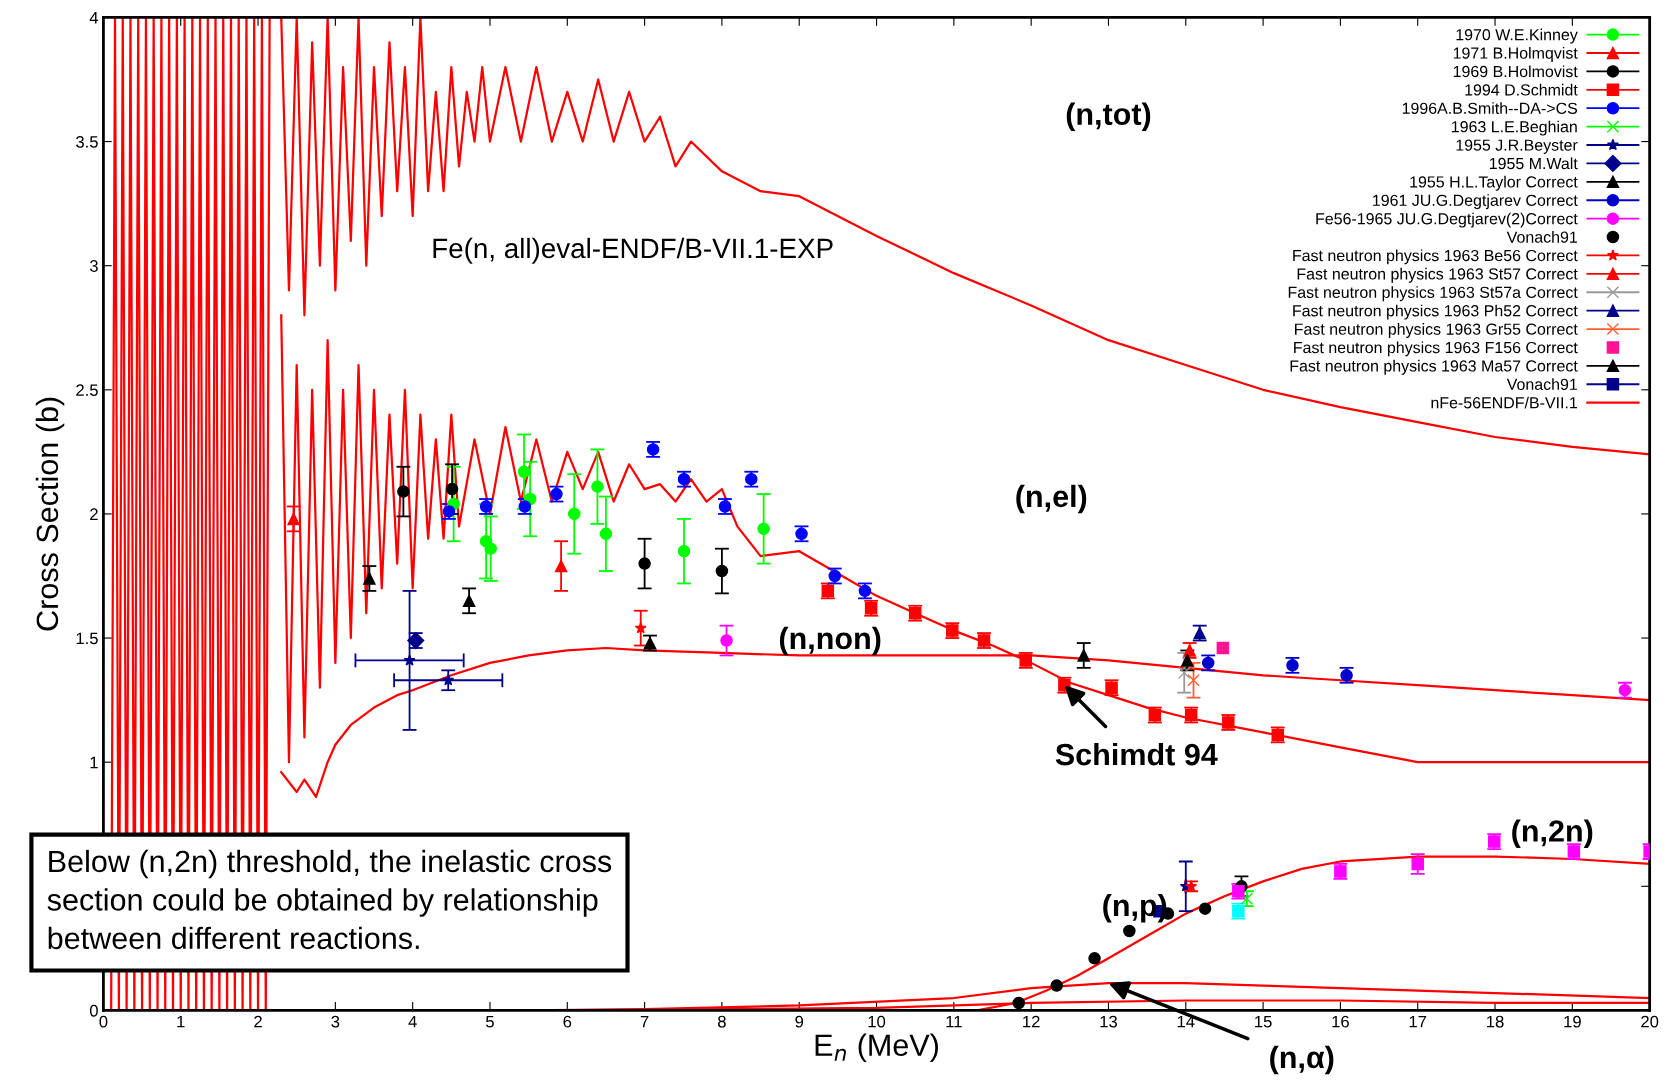  I want to click on x-tick-label: 9, so click(799, 1021).